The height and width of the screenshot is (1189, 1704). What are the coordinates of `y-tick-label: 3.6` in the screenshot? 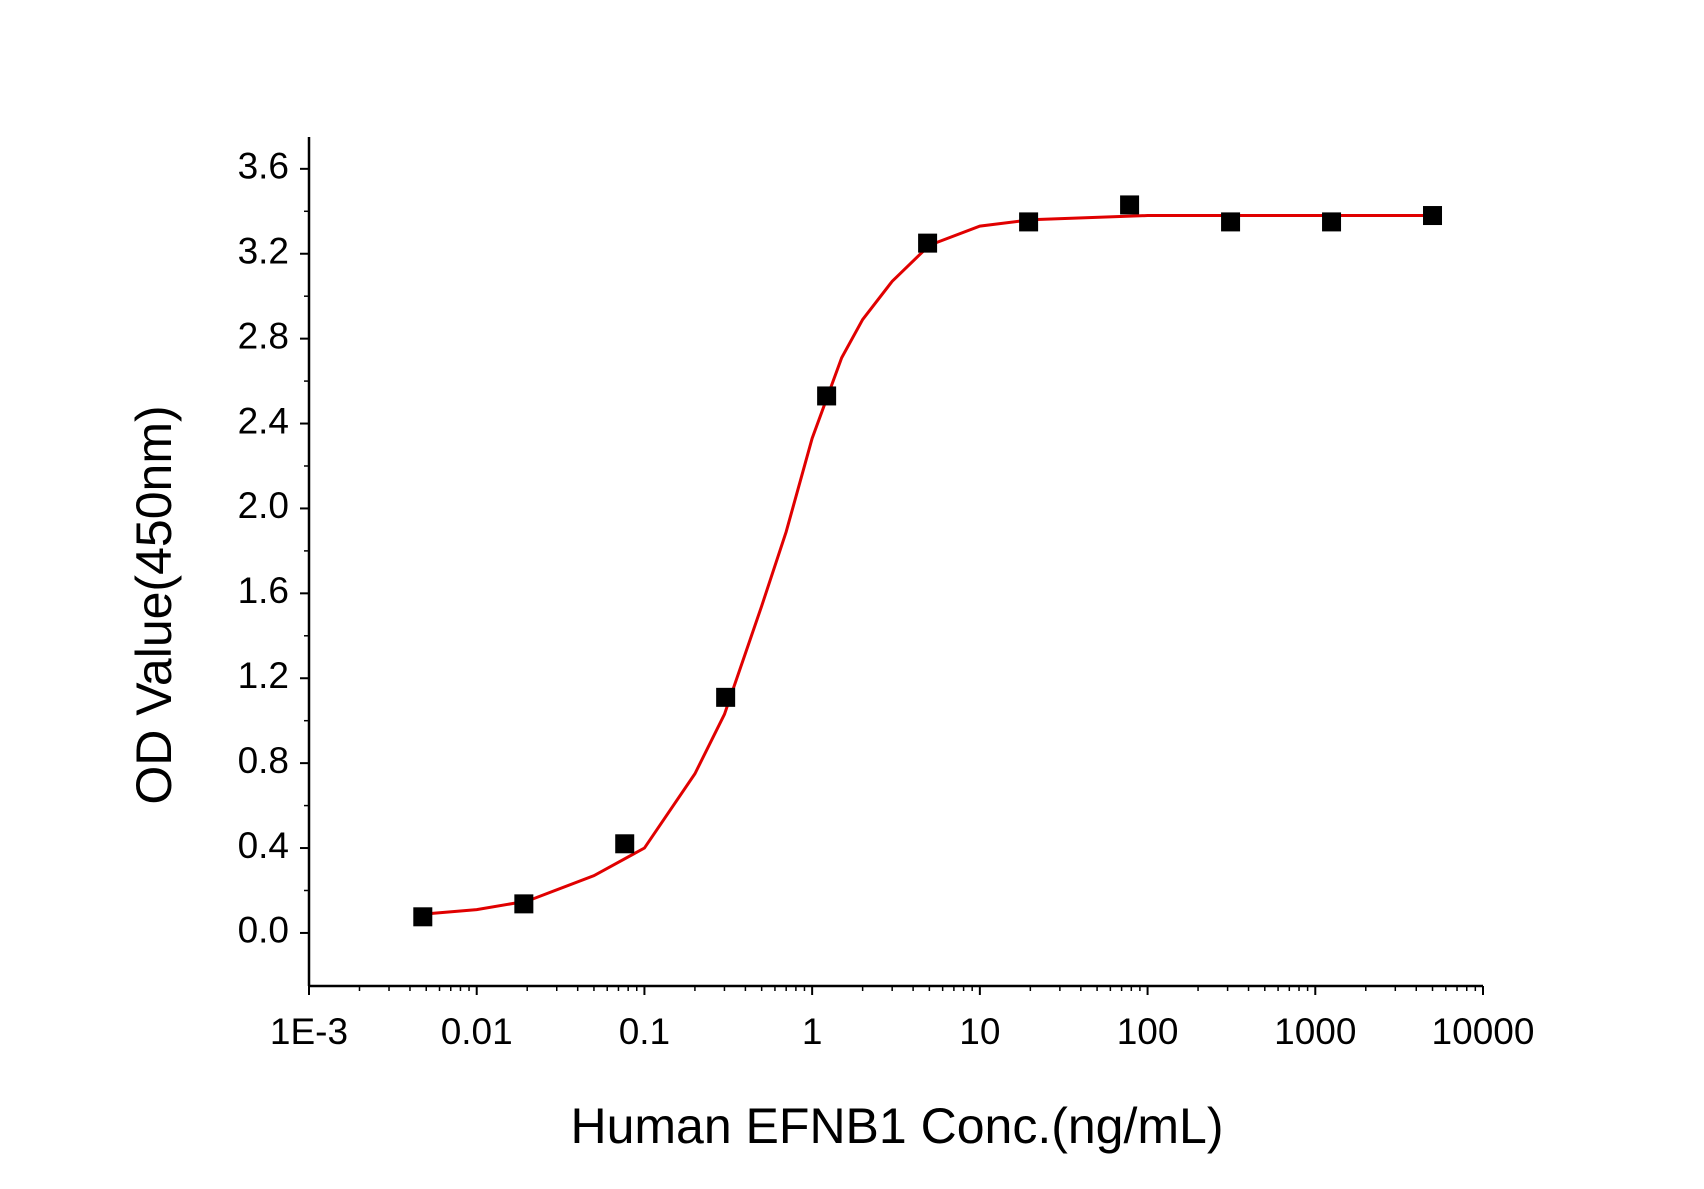 It's located at (263, 166).